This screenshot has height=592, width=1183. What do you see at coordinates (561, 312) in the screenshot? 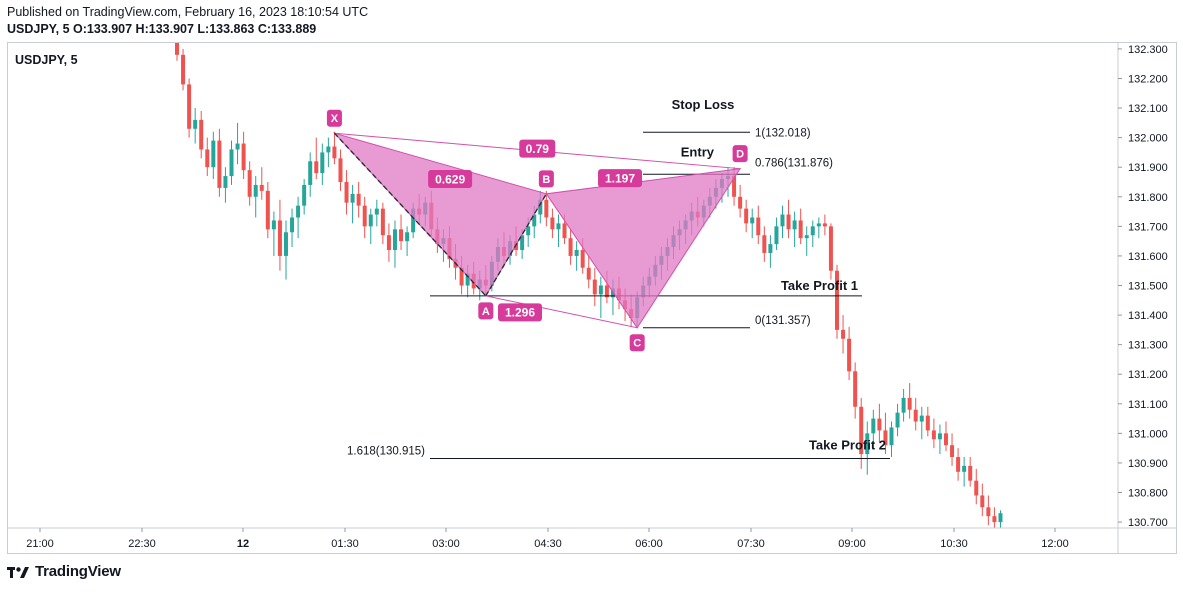
I see `ac-line` at bounding box center [561, 312].